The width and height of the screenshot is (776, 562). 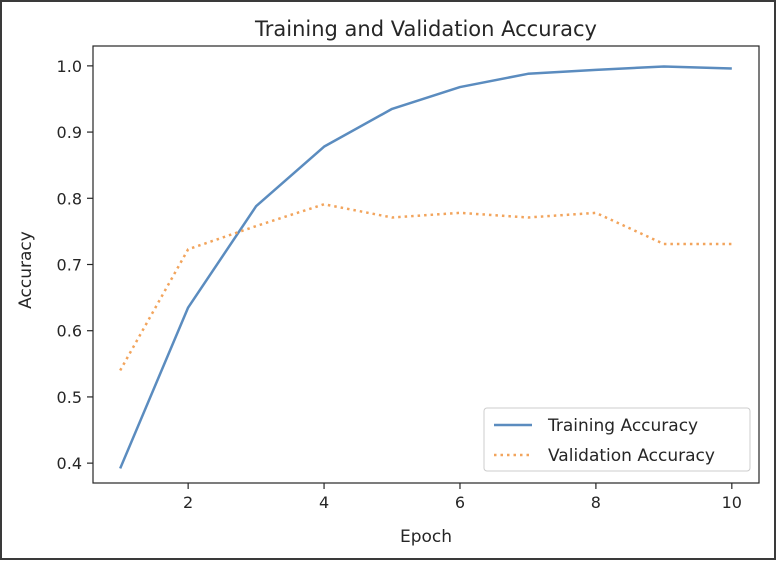 What do you see at coordinates (631, 456) in the screenshot?
I see `legend-label-validation: Validation Accuracy` at bounding box center [631, 456].